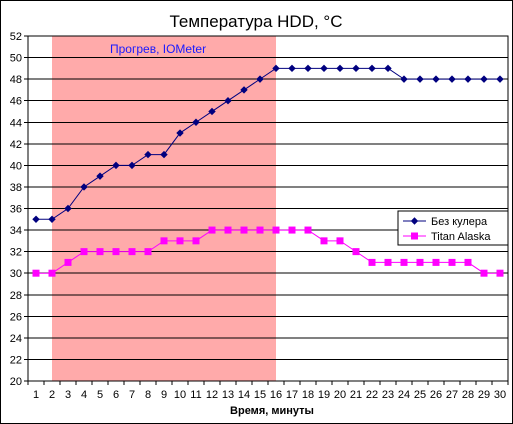 Image resolution: width=513 pixels, height=424 pixels. Describe the element at coordinates (212, 395) in the screenshot. I see `x-tick-label: 12` at that location.